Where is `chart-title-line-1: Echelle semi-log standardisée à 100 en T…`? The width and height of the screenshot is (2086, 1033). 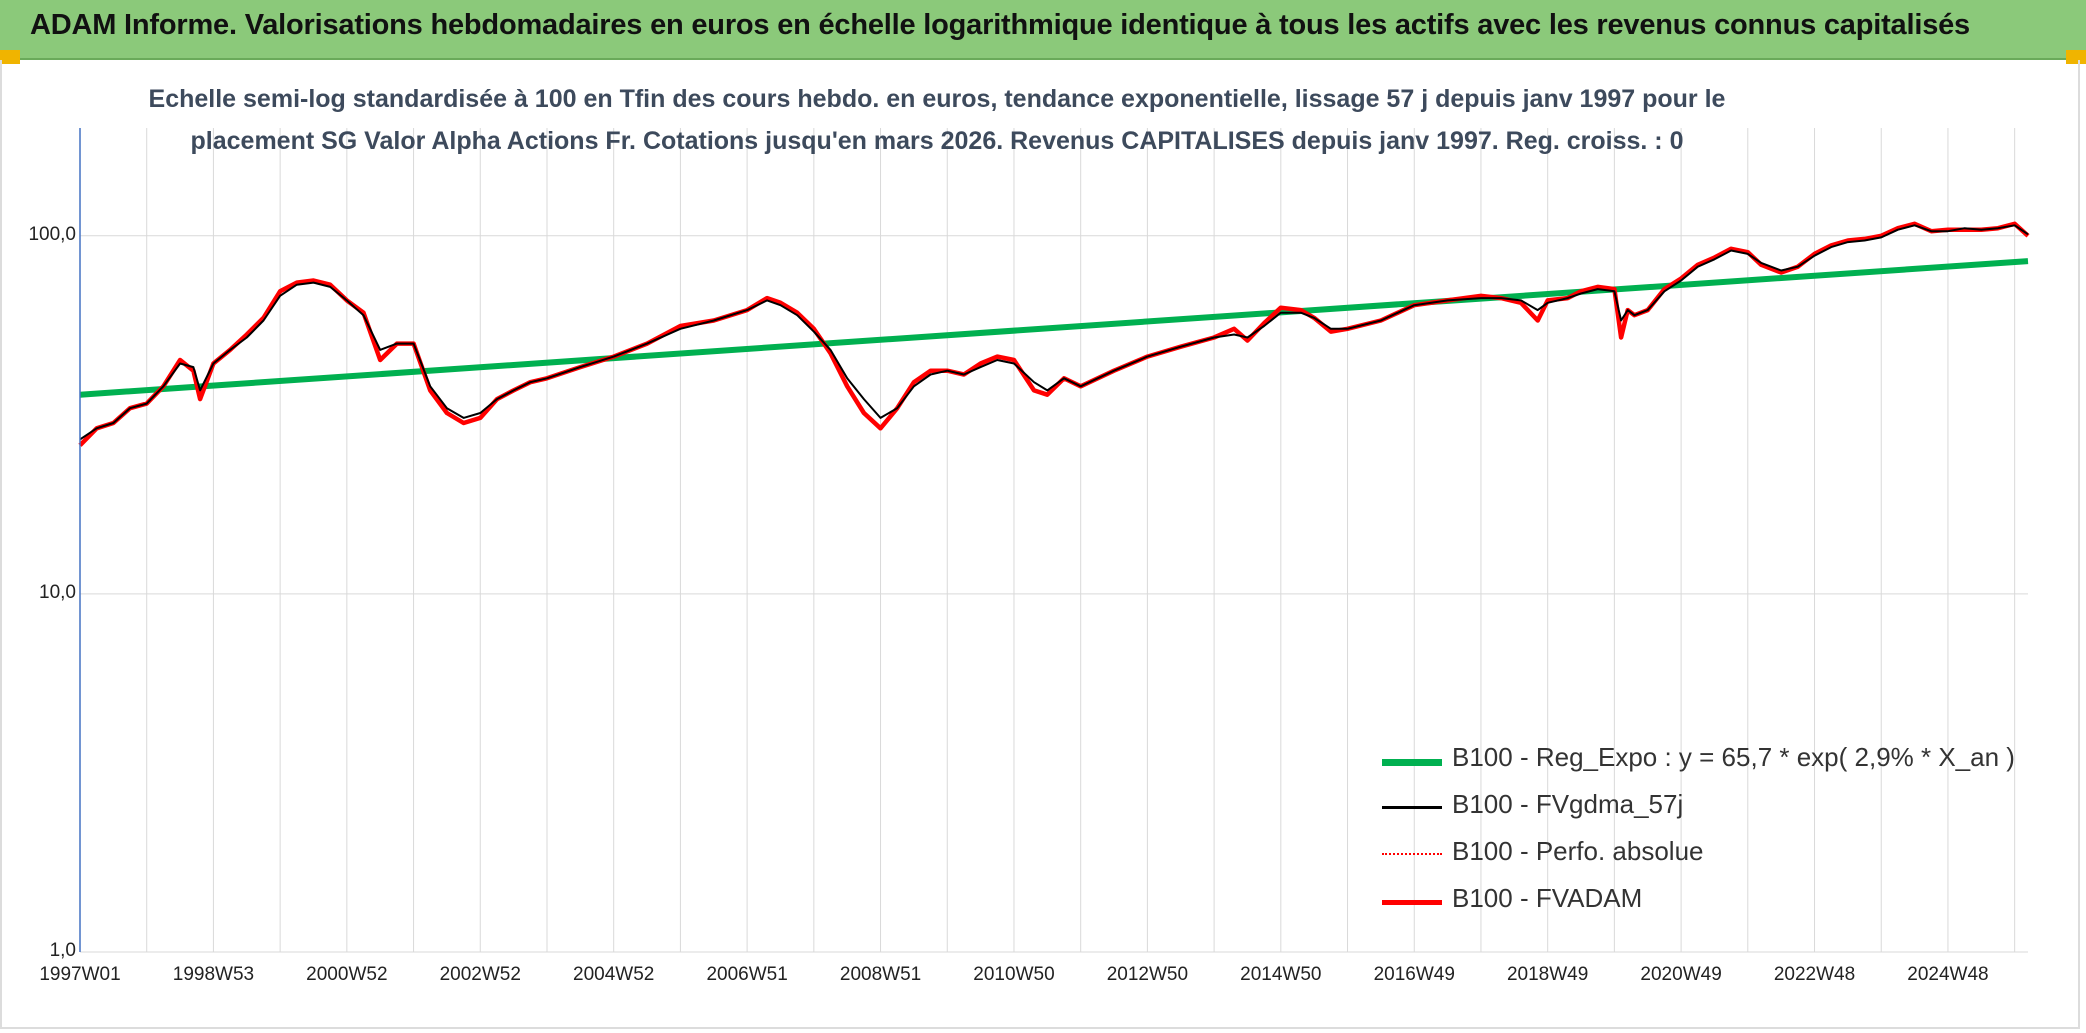 chart-title-line-1: Echelle semi-log standardisée à 100 en T… is located at coordinates (937, 99).